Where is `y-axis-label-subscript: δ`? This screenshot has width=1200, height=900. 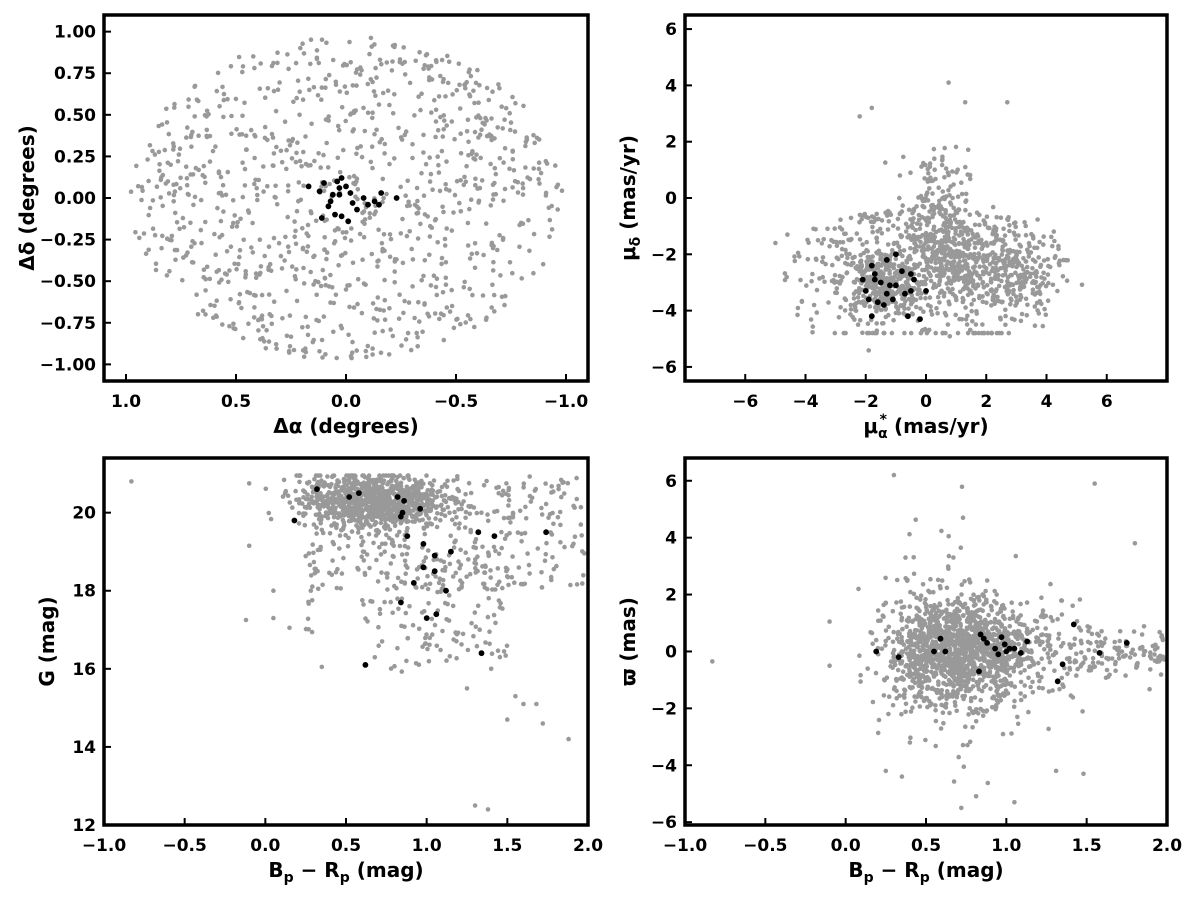
y-axis-label-subscript: δ is located at coordinates (636, 241).